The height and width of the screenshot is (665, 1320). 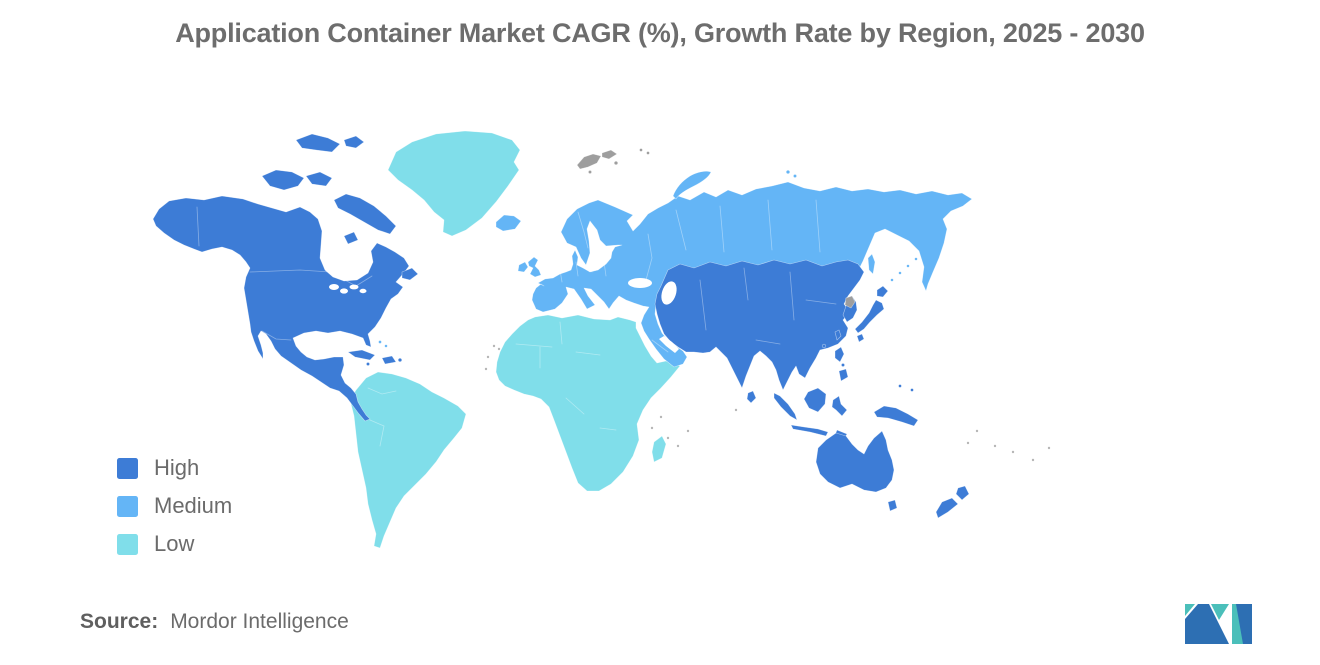 I want to click on region-british-isles, so click(x=529, y=267).